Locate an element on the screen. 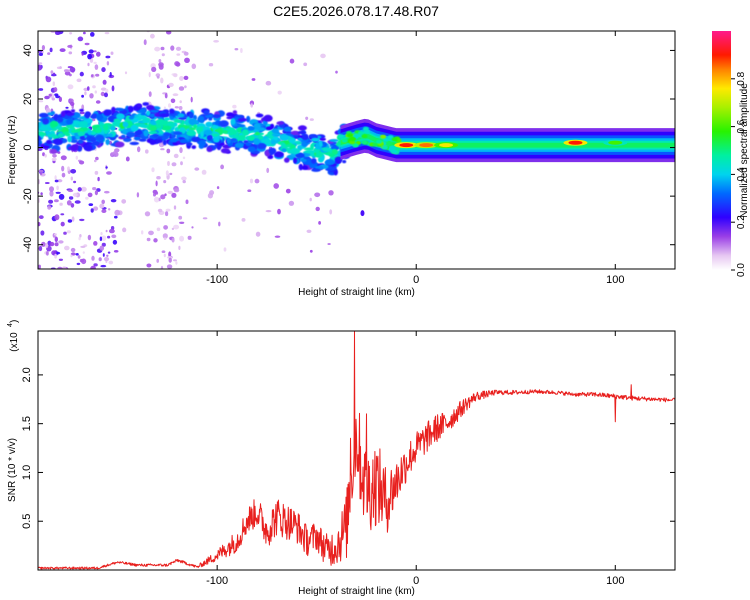 Image resolution: width=750 pixels, height=600 pixels. snr-ytick-label: 2.0 is located at coordinates (27, 374).